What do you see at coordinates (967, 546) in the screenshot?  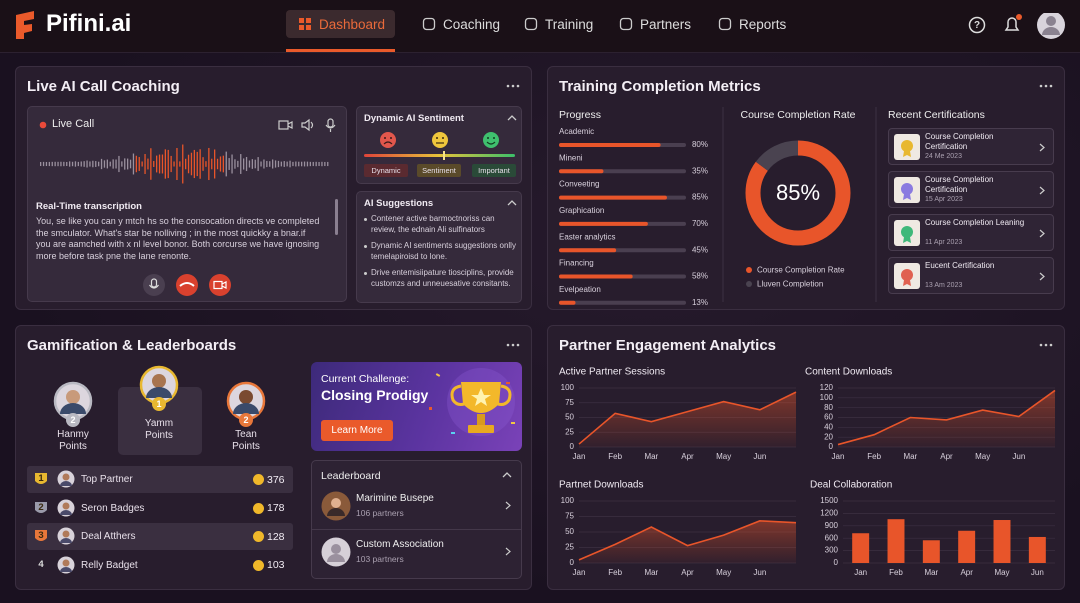 I see `bar` at bounding box center [967, 546].